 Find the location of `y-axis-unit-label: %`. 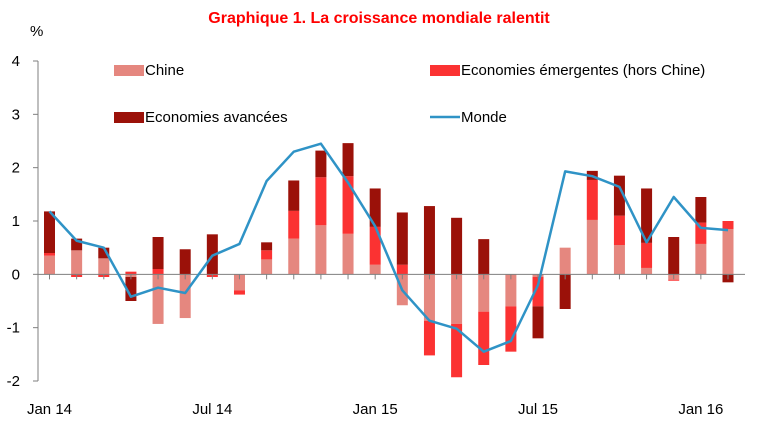

y-axis-unit-label: % is located at coordinates (36, 31).